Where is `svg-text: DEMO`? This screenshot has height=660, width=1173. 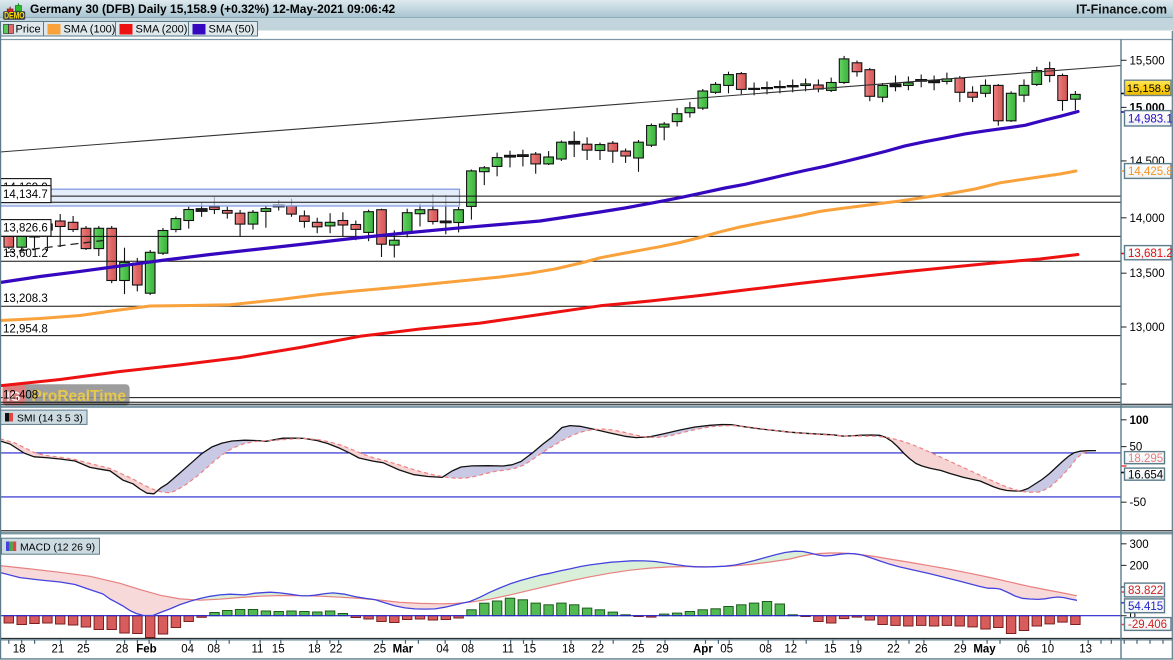
svg-text: DEMO is located at coordinates (14, 16).